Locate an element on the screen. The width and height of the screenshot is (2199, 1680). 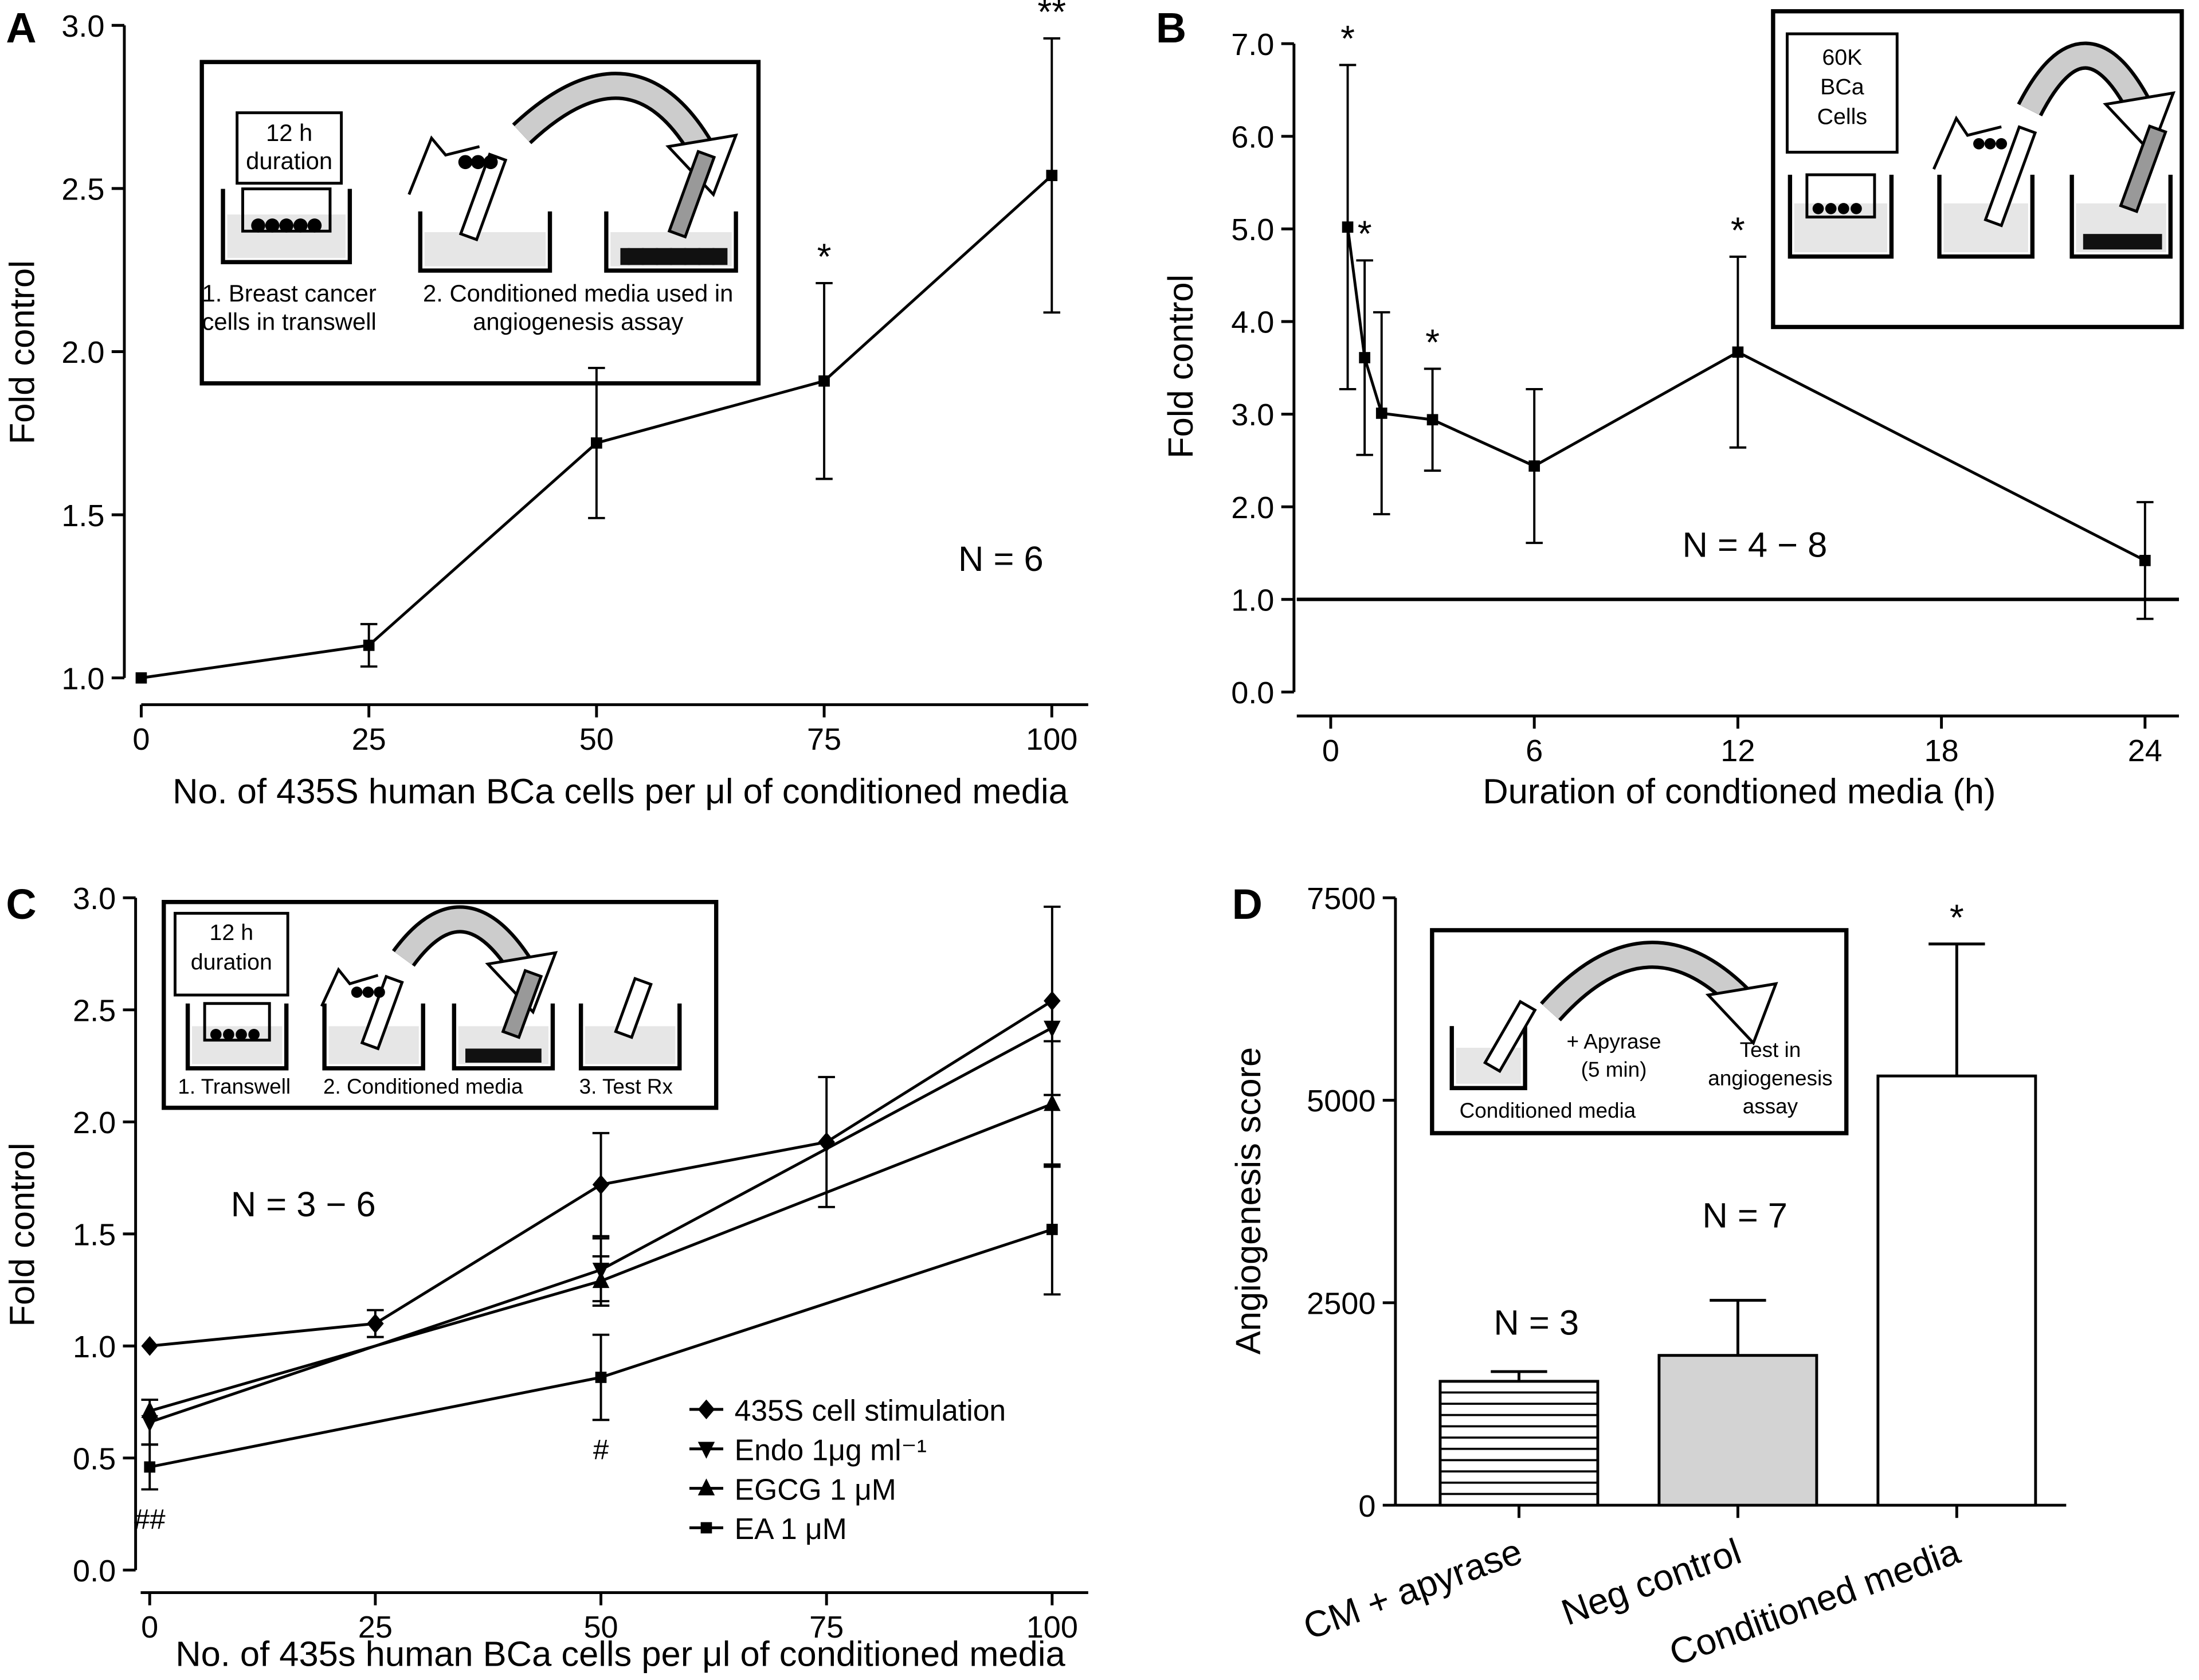
legend-label: EGCG 1 μM is located at coordinates (815, 1490).